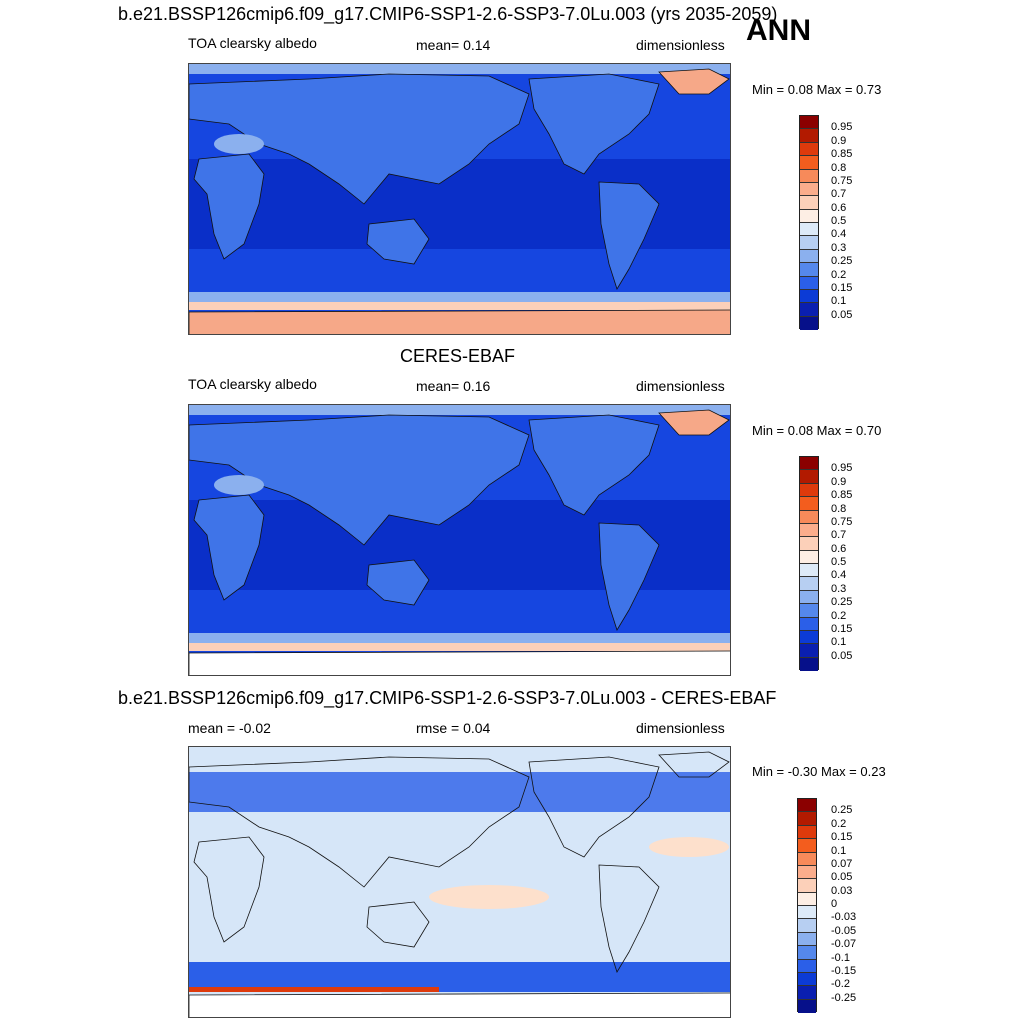 This screenshot has width=1024, height=1024. I want to click on colorbar-tick-label: -0.25, so click(844, 997).